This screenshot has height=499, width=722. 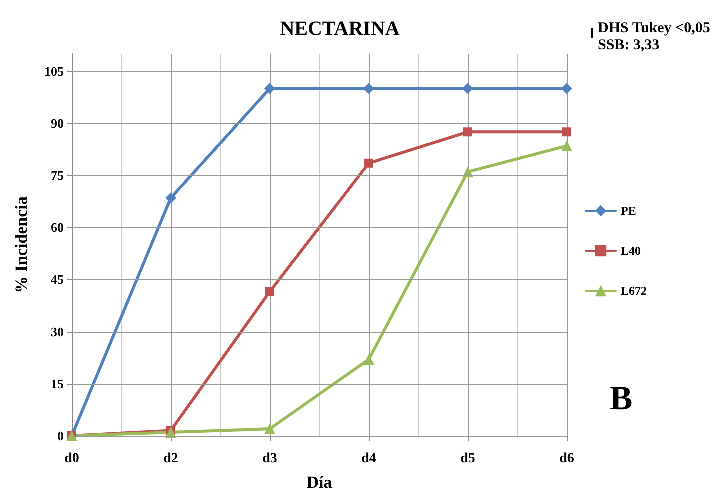 What do you see at coordinates (57, 176) in the screenshot?
I see `y-tick-label: 75` at bounding box center [57, 176].